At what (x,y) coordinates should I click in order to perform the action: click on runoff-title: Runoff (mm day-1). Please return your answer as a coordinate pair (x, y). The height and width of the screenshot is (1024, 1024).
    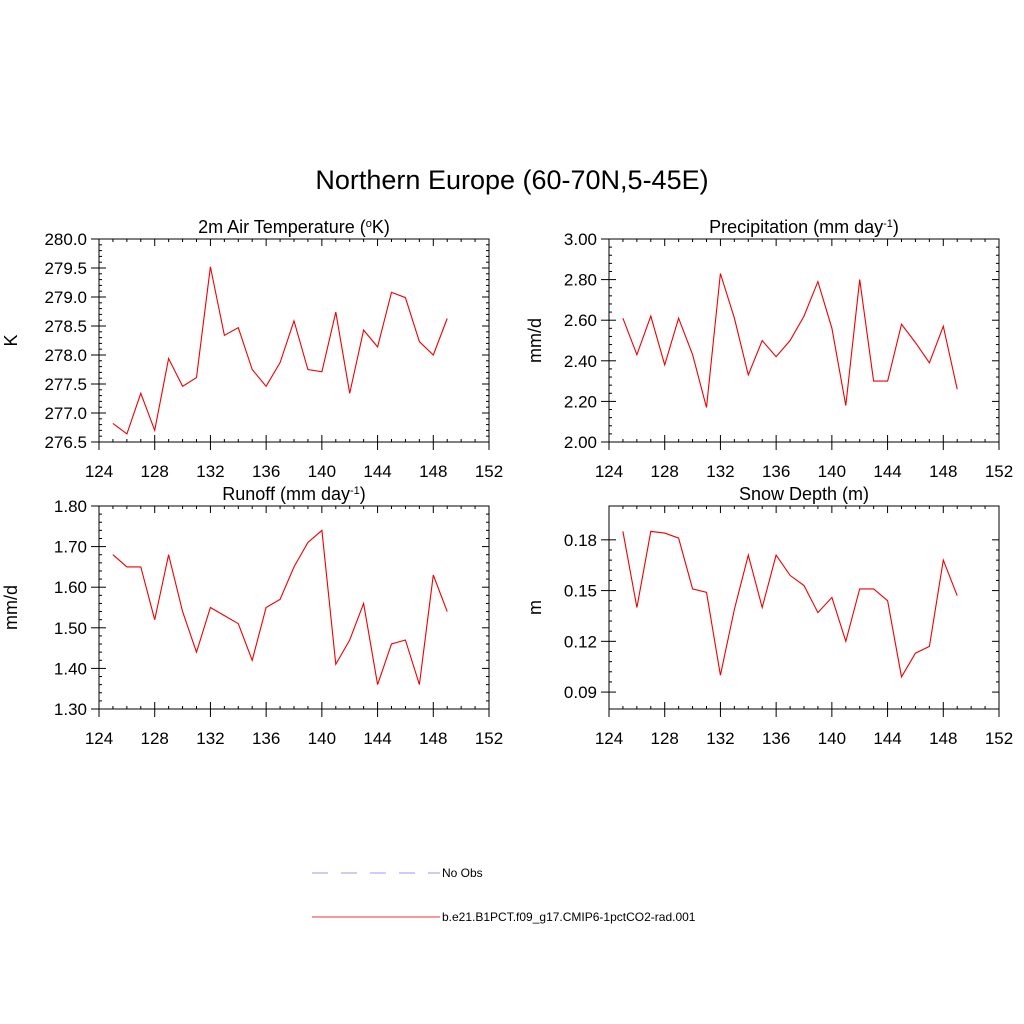
    Looking at the image, I should click on (294, 494).